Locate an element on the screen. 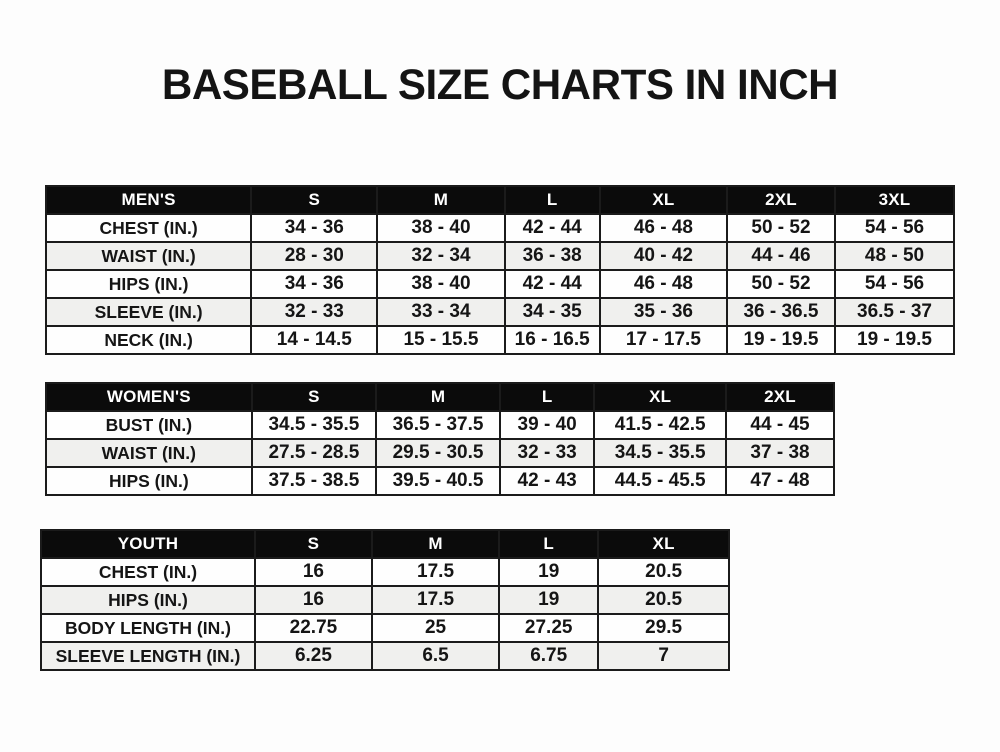 The width and height of the screenshot is (1000, 752). size-cell: 15 - 15.5 is located at coordinates (441, 340).